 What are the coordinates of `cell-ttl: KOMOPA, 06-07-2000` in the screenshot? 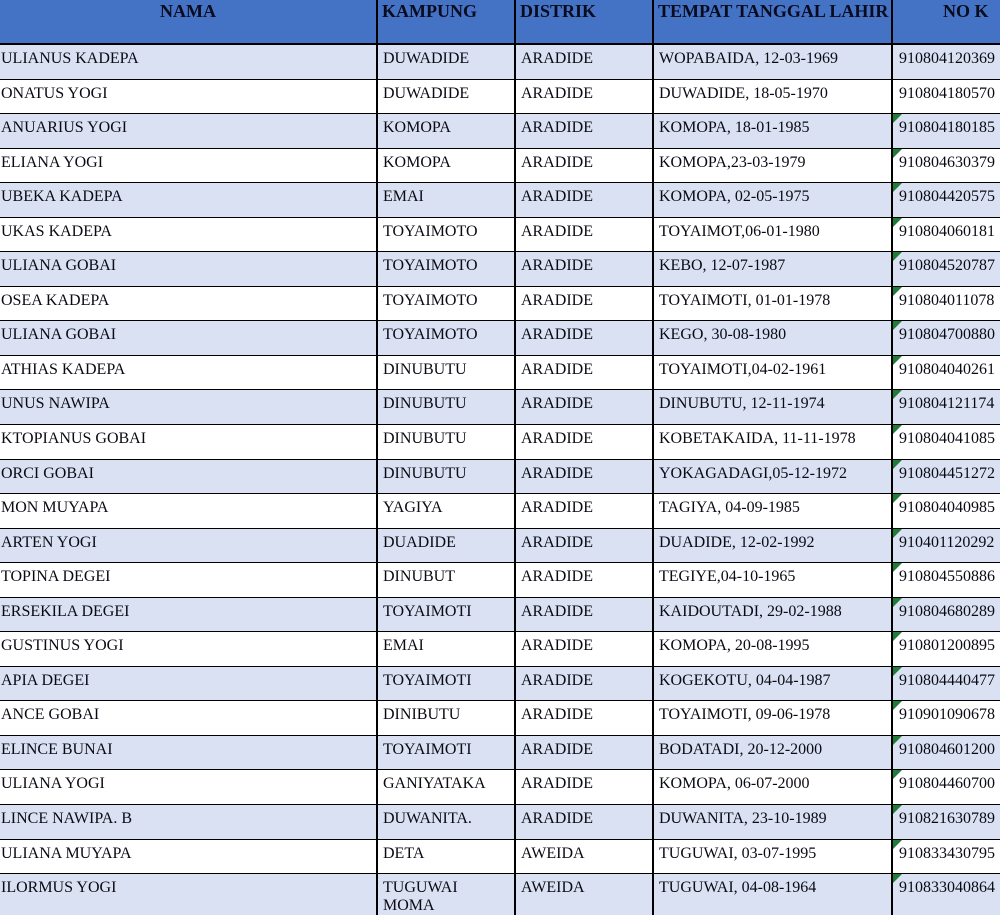 It's located at (773, 787).